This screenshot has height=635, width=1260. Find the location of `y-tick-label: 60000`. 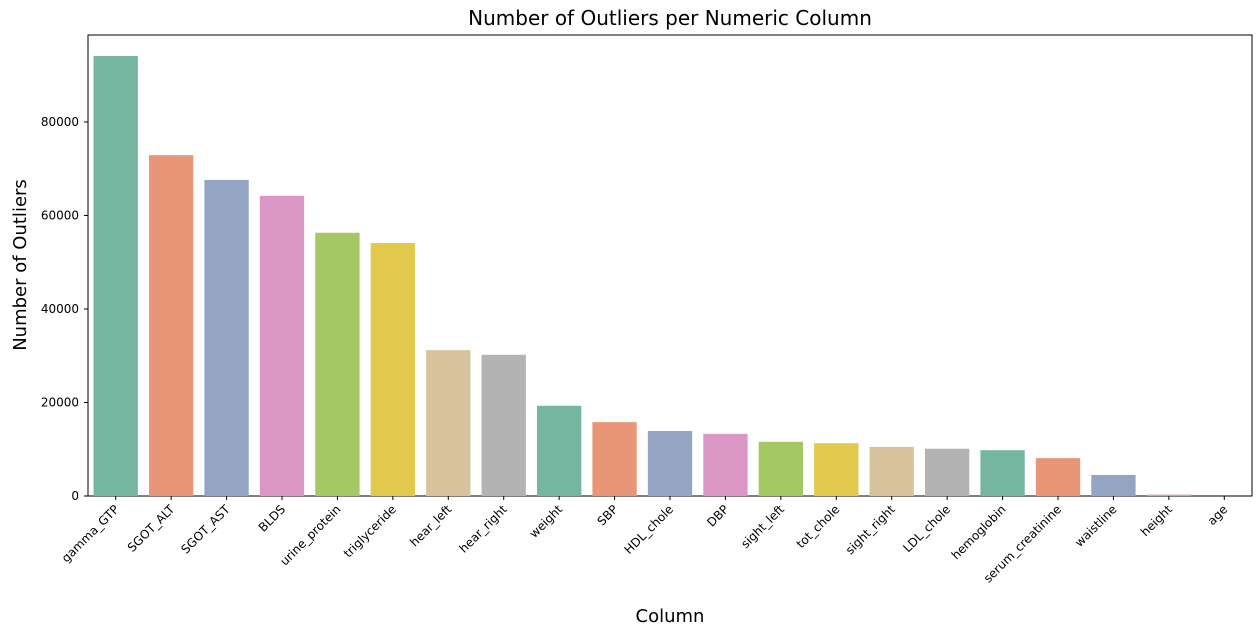

y-tick-label: 60000 is located at coordinates (60, 215).